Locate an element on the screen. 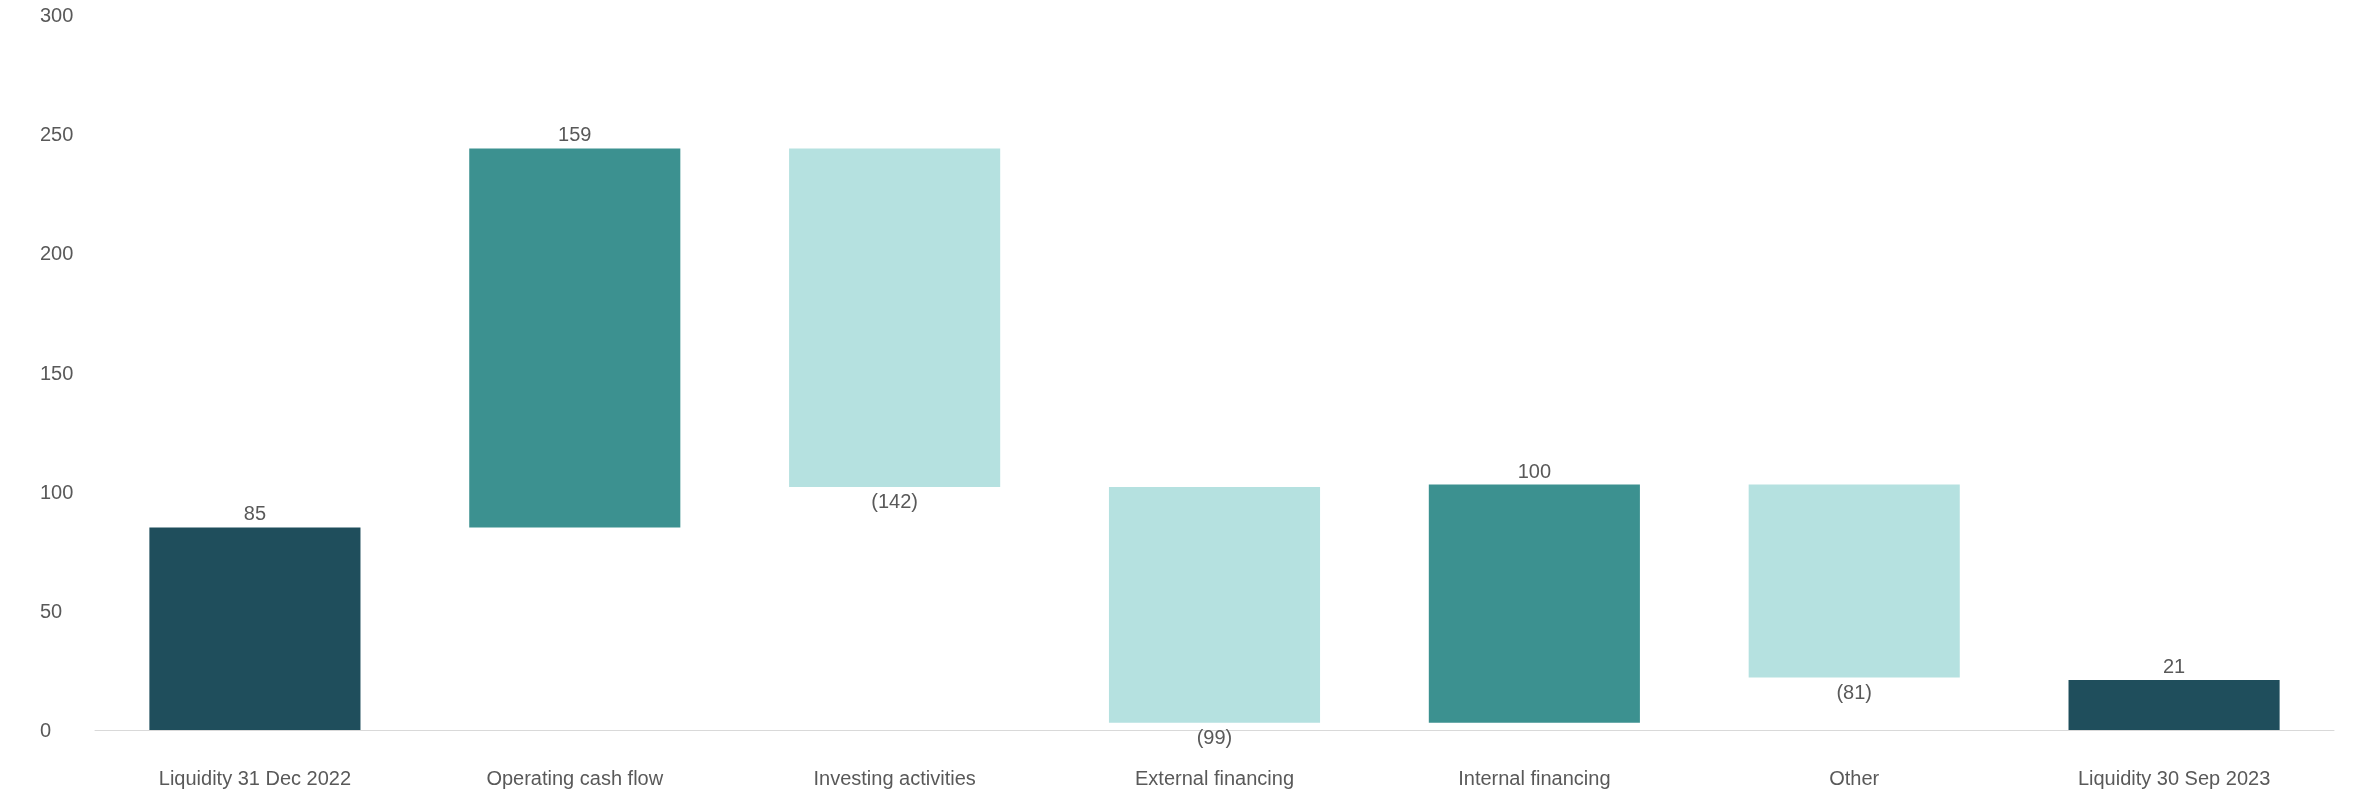 Image resolution: width=2354 pixels, height=811 pixels. x-tick-label: Liquidity 31 Dec 2022 is located at coordinates (255, 778).